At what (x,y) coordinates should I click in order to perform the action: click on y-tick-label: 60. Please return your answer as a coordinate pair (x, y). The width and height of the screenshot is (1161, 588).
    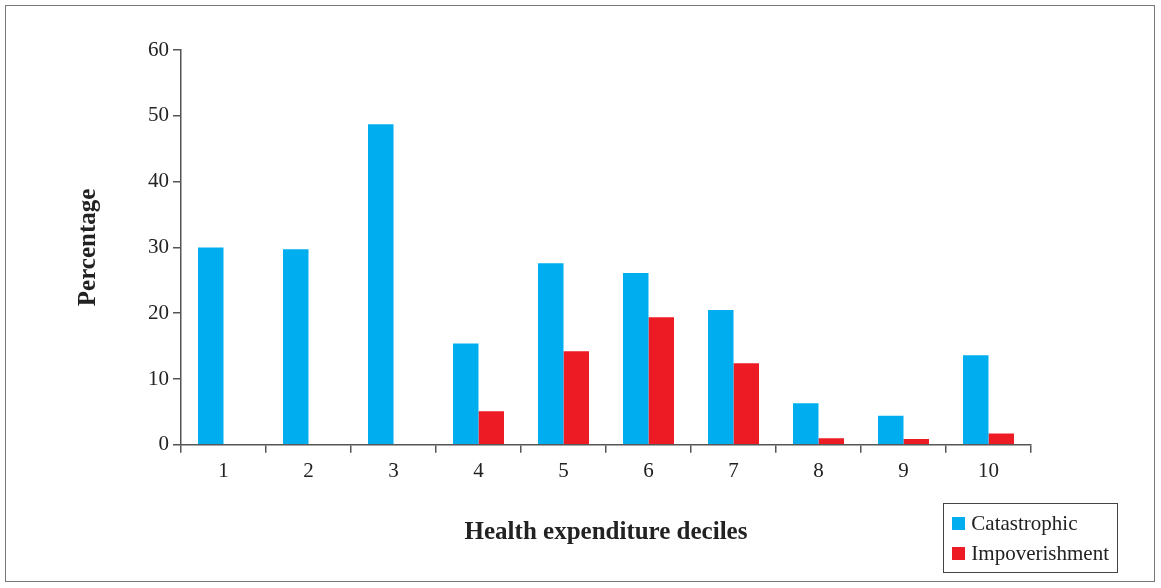
    Looking at the image, I should click on (158, 48).